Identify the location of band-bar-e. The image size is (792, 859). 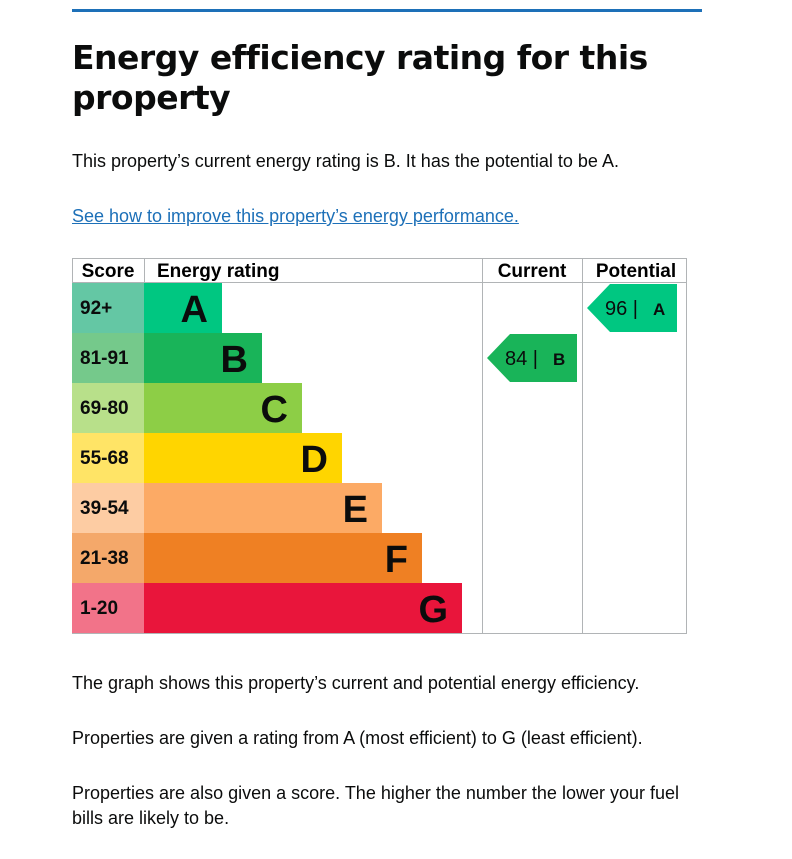
(263, 508).